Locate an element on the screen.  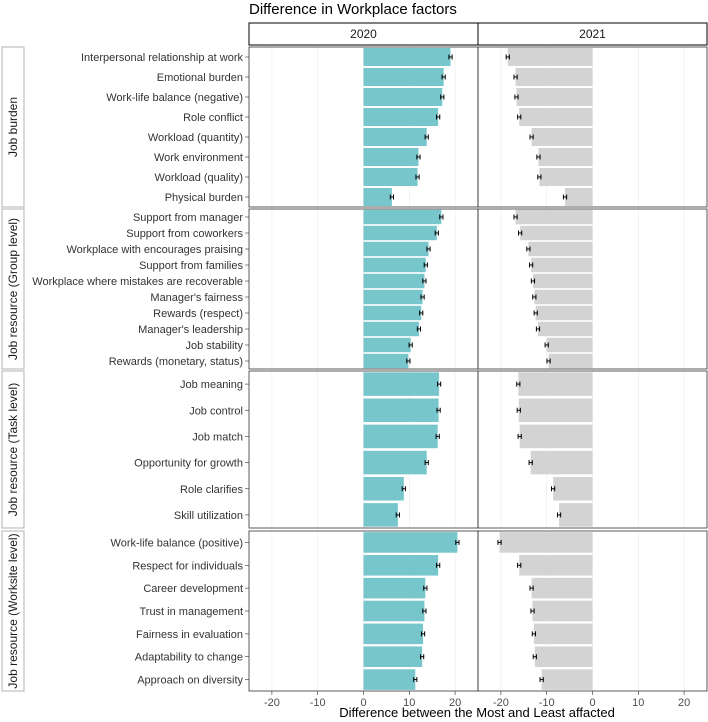
category-label: Job control is located at coordinates (216, 411).